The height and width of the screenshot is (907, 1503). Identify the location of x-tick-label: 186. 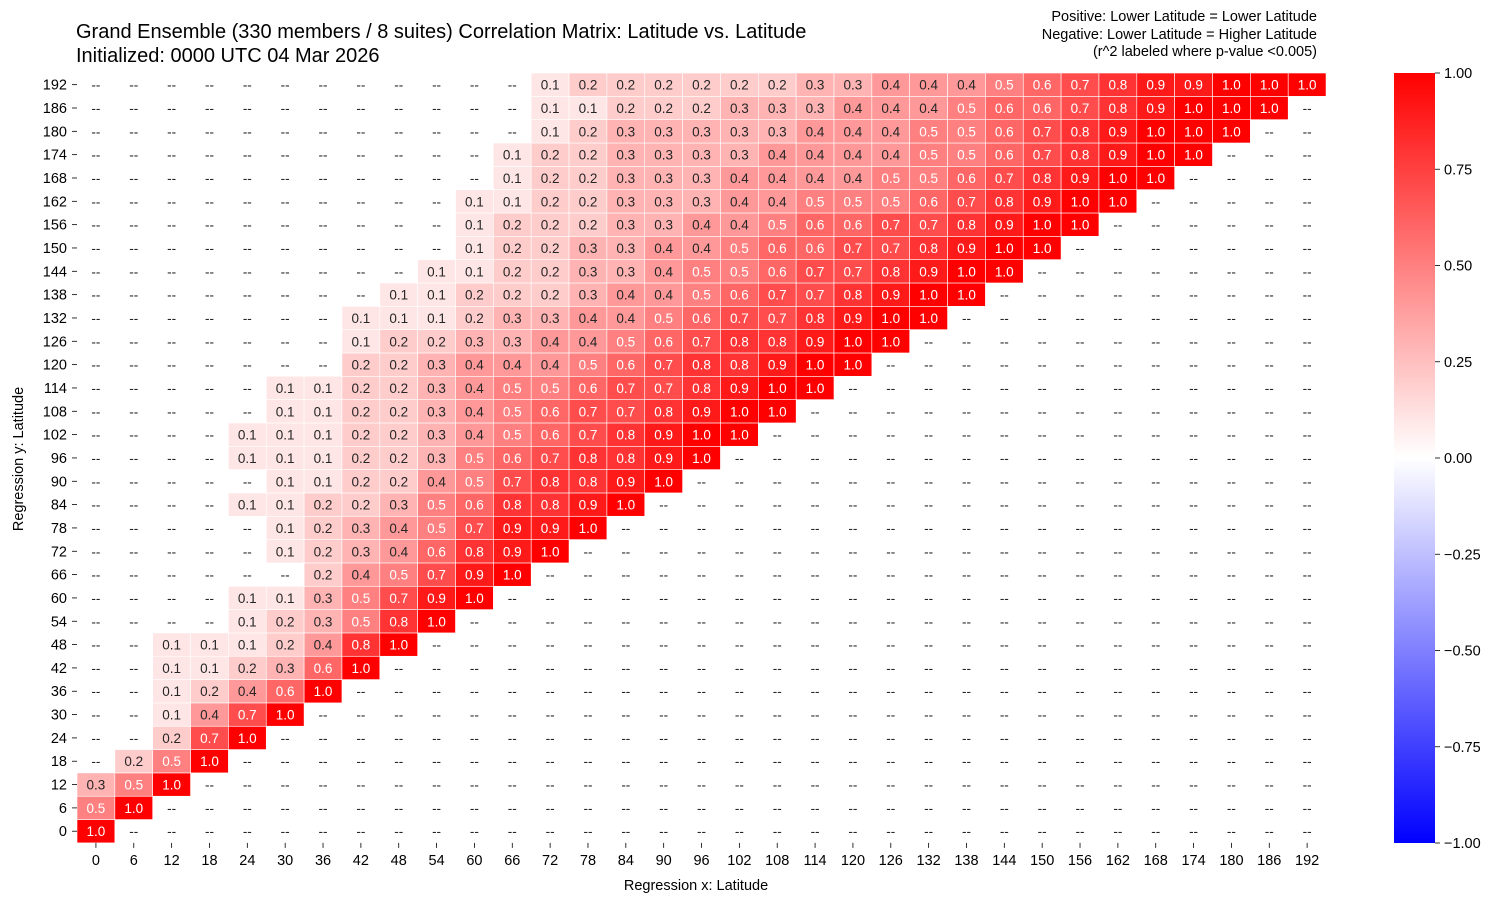
(1269, 861).